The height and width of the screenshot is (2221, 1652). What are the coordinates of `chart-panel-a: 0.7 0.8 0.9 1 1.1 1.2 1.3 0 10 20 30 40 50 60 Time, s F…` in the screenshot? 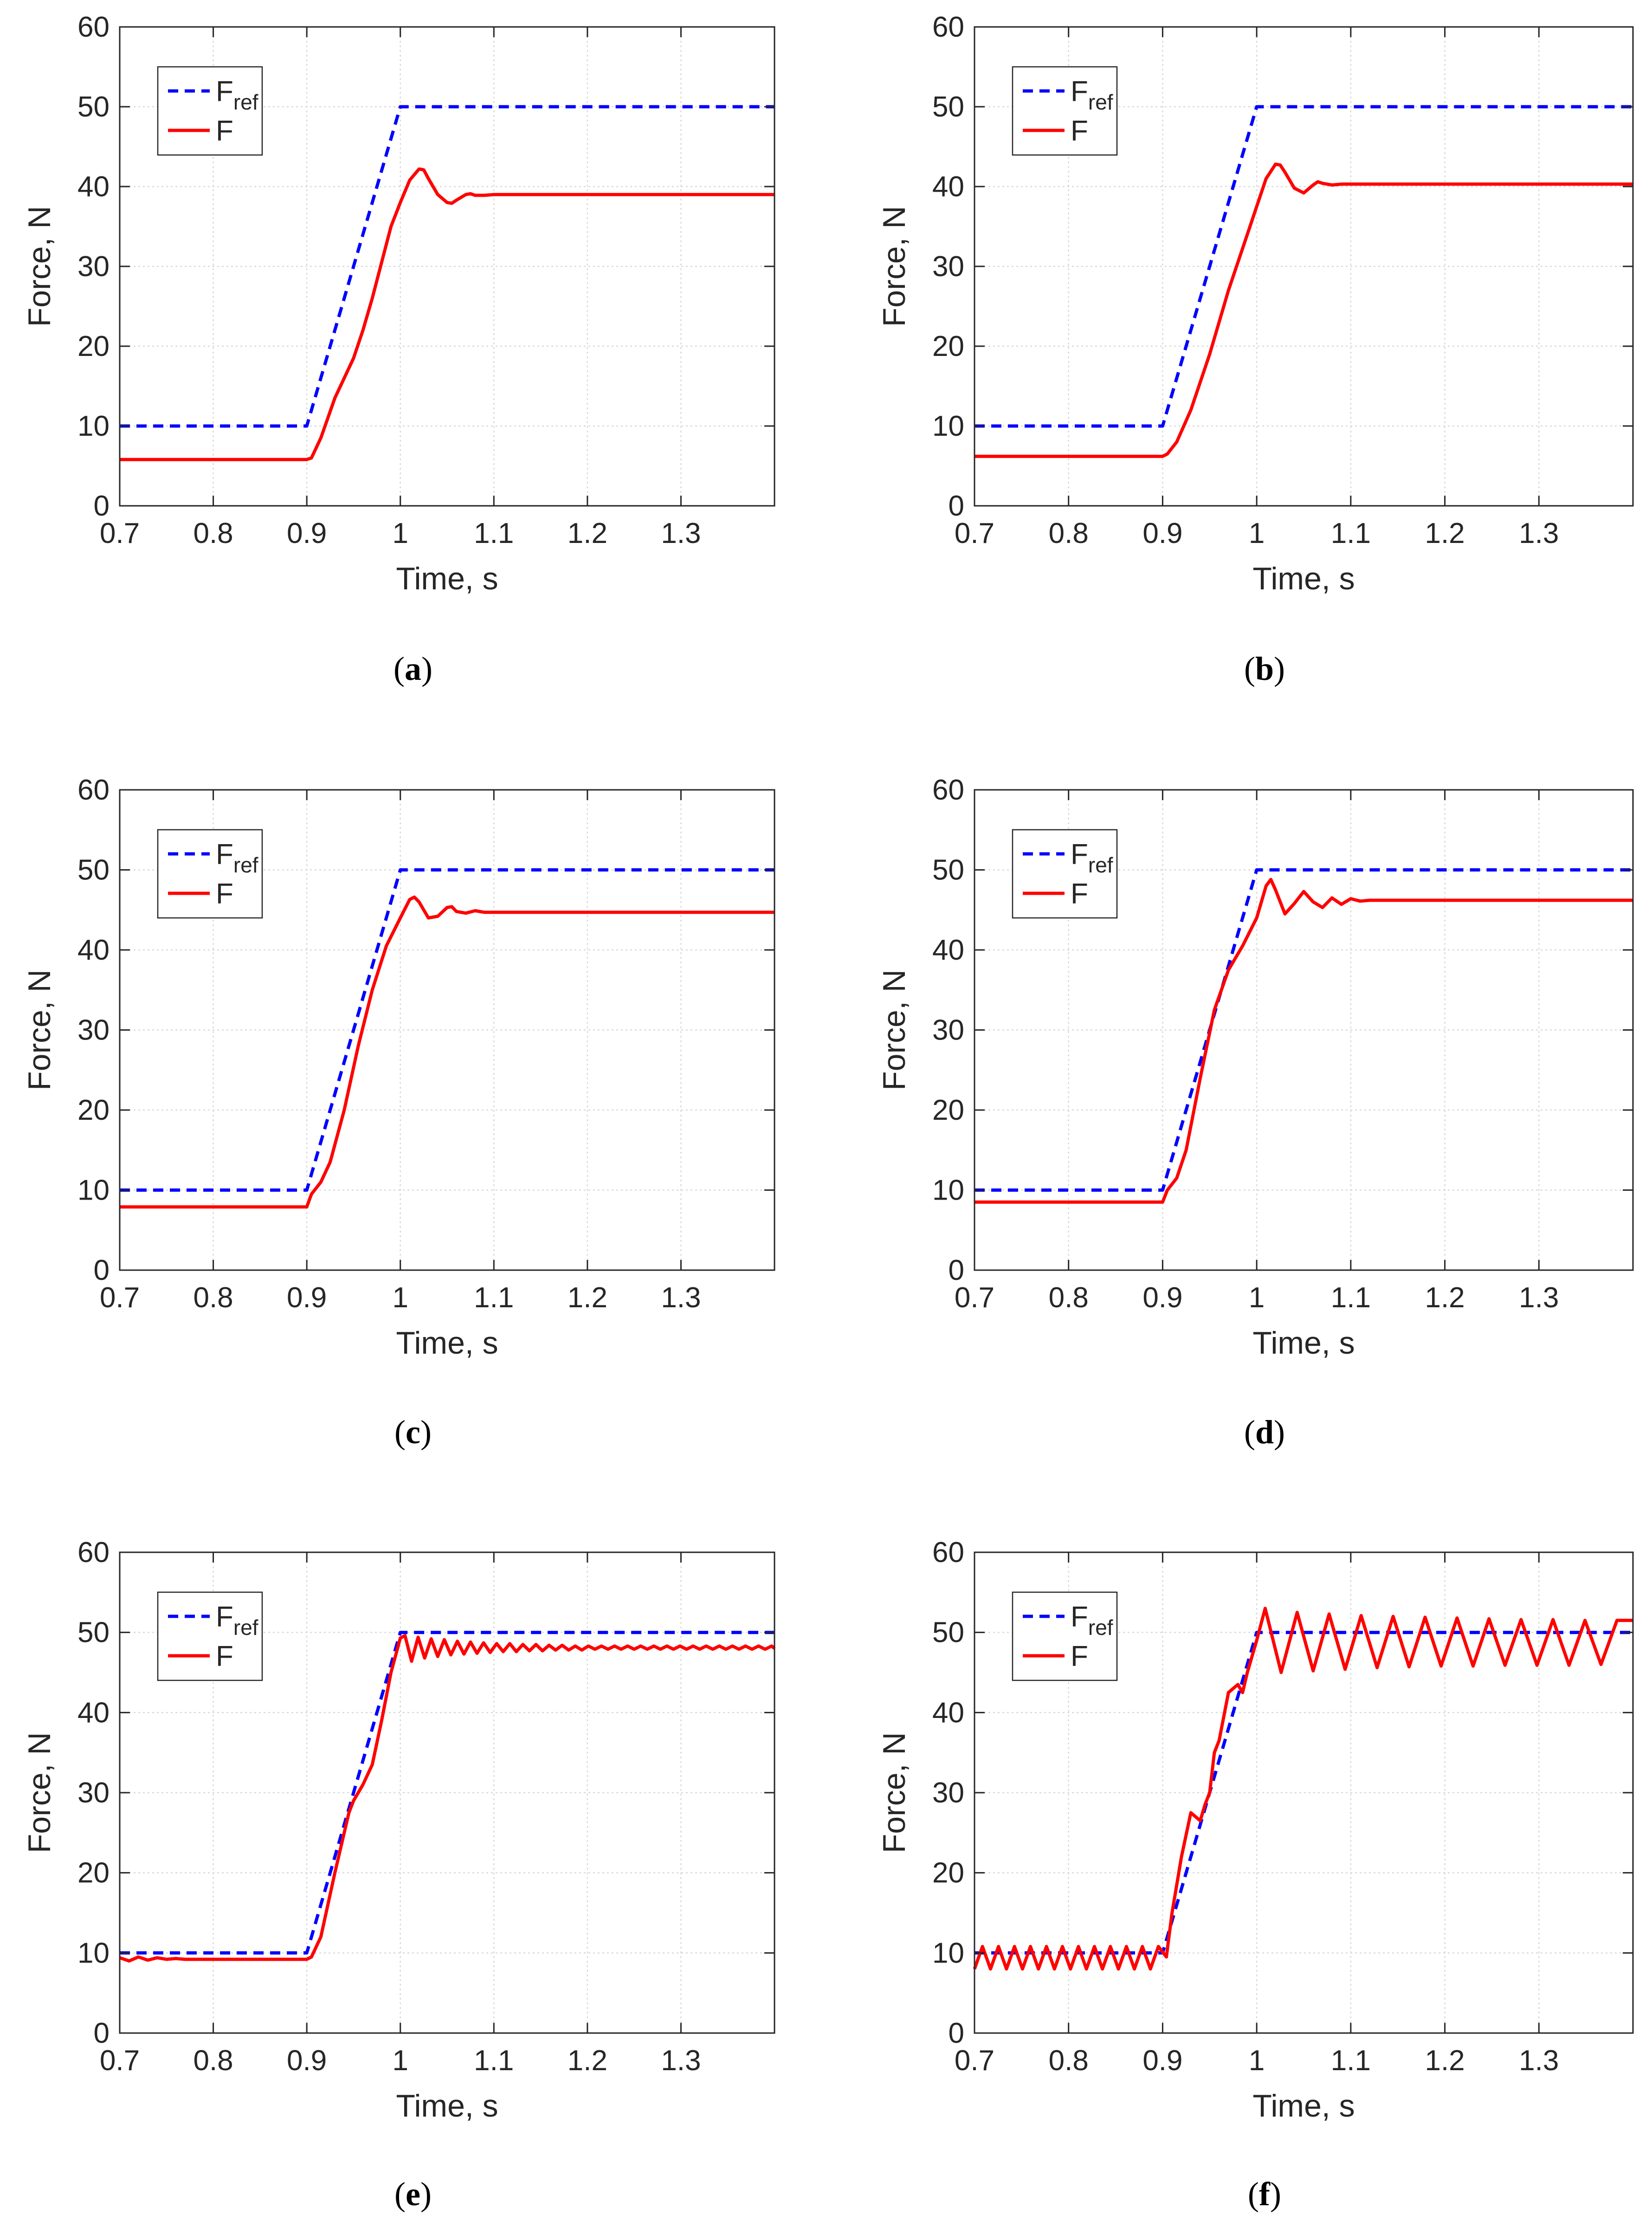 It's located at (398, 303).